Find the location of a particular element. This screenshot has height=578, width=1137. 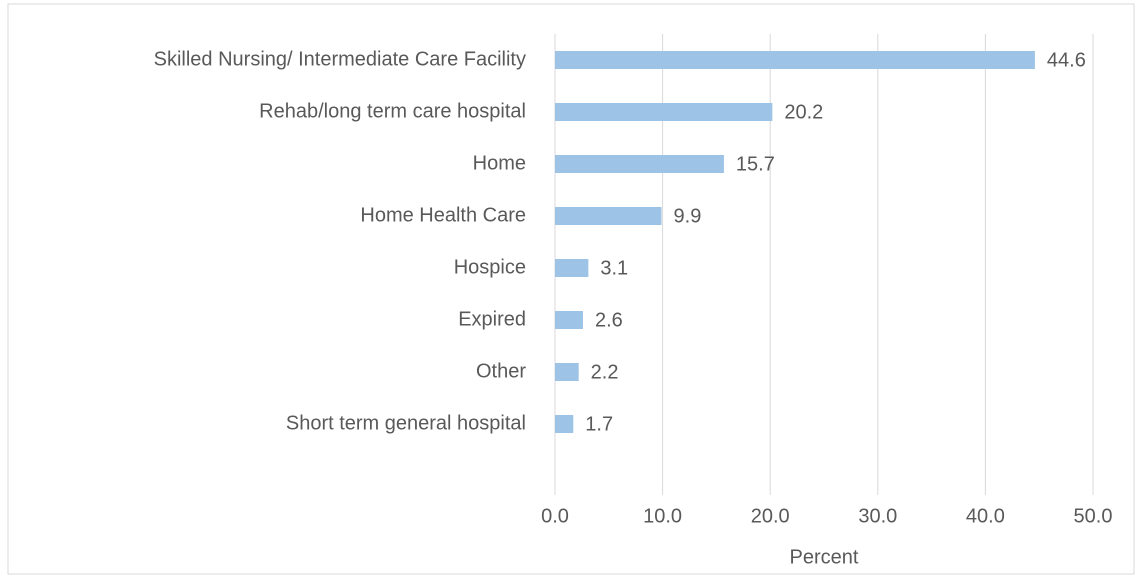

data-label: 1.7 is located at coordinates (599, 424).